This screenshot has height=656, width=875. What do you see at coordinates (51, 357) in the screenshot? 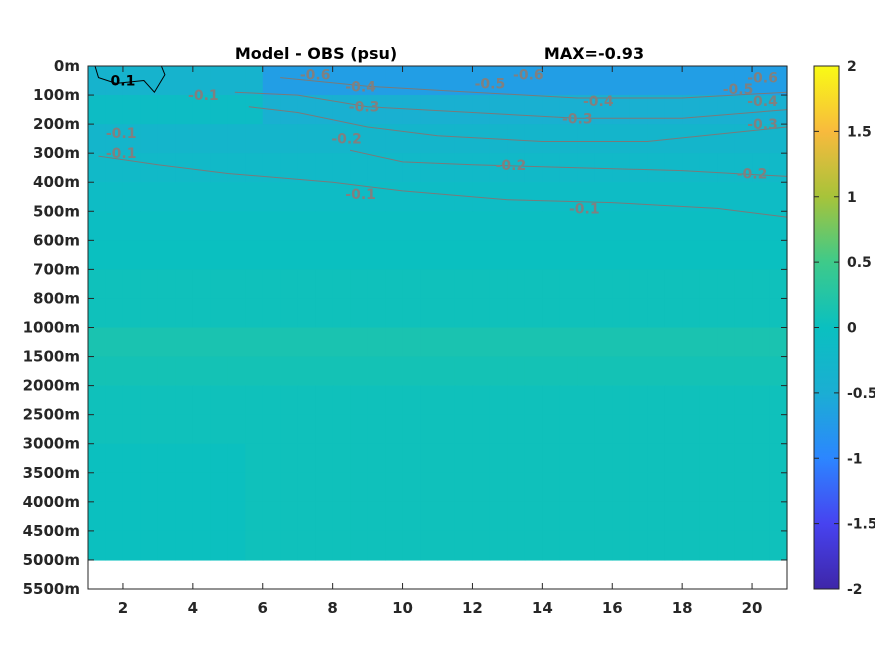
I see `y-tick-label: 1500m` at bounding box center [51, 357].